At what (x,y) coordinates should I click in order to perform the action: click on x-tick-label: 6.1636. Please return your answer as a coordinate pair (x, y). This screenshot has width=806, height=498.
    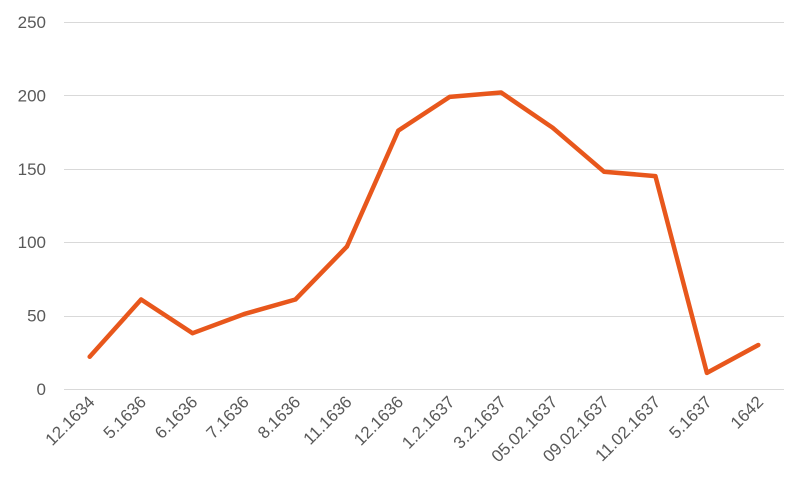
    Looking at the image, I should click on (176, 417).